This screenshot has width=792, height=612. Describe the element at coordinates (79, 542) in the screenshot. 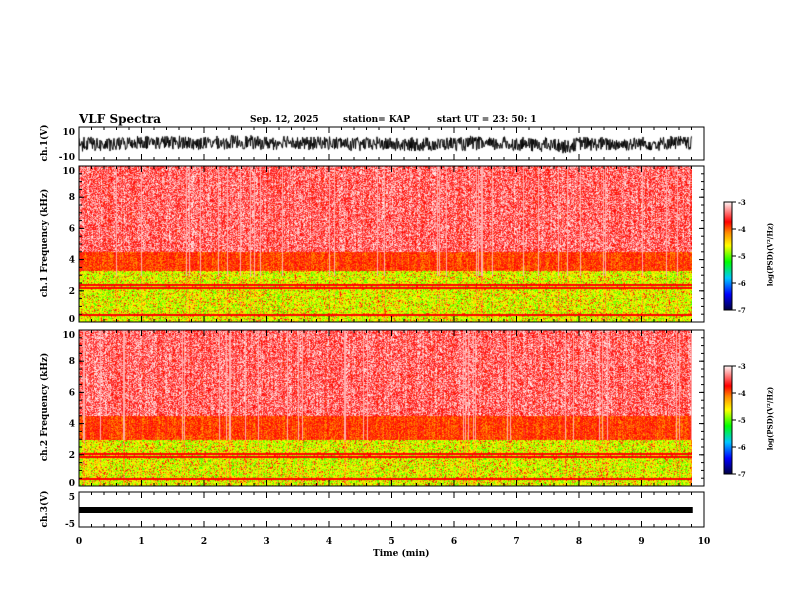

I see `x-tick-label: 0` at that location.